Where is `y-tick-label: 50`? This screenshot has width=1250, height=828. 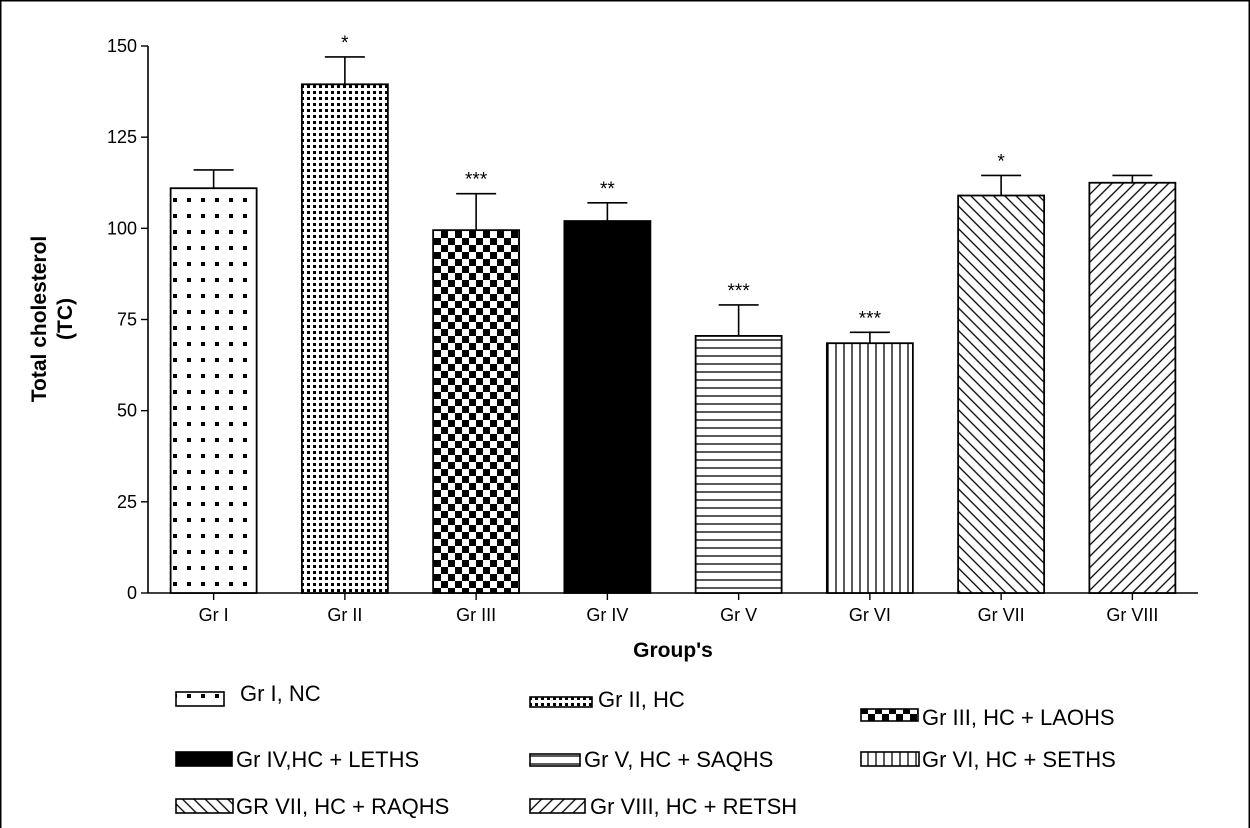
y-tick-label: 50 is located at coordinates (127, 411).